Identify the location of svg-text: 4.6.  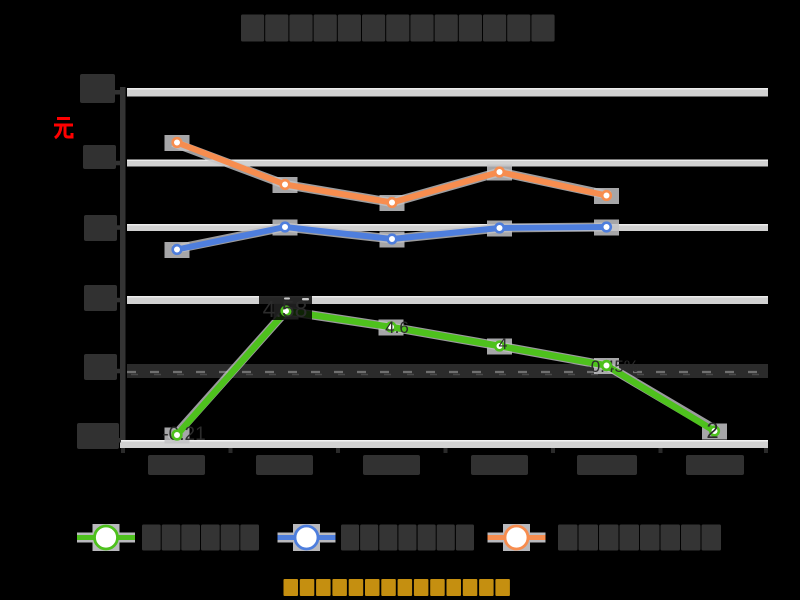
(397, 327).